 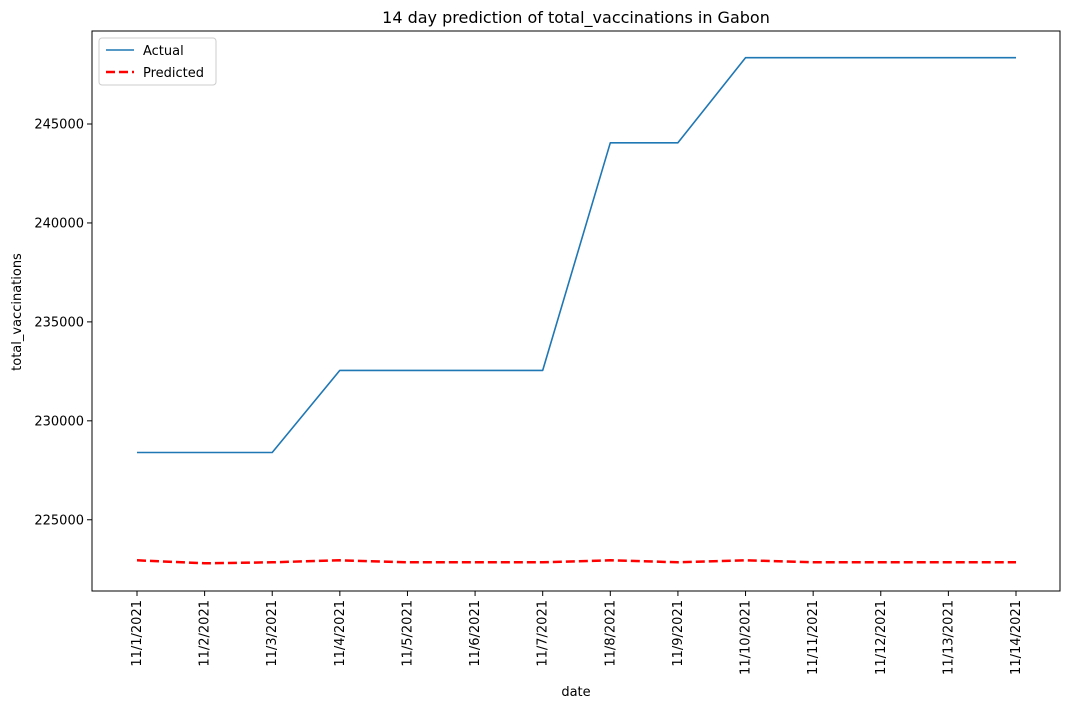 What do you see at coordinates (881, 637) in the screenshot?
I see `x-tick-label: 11/12/2021` at bounding box center [881, 637].